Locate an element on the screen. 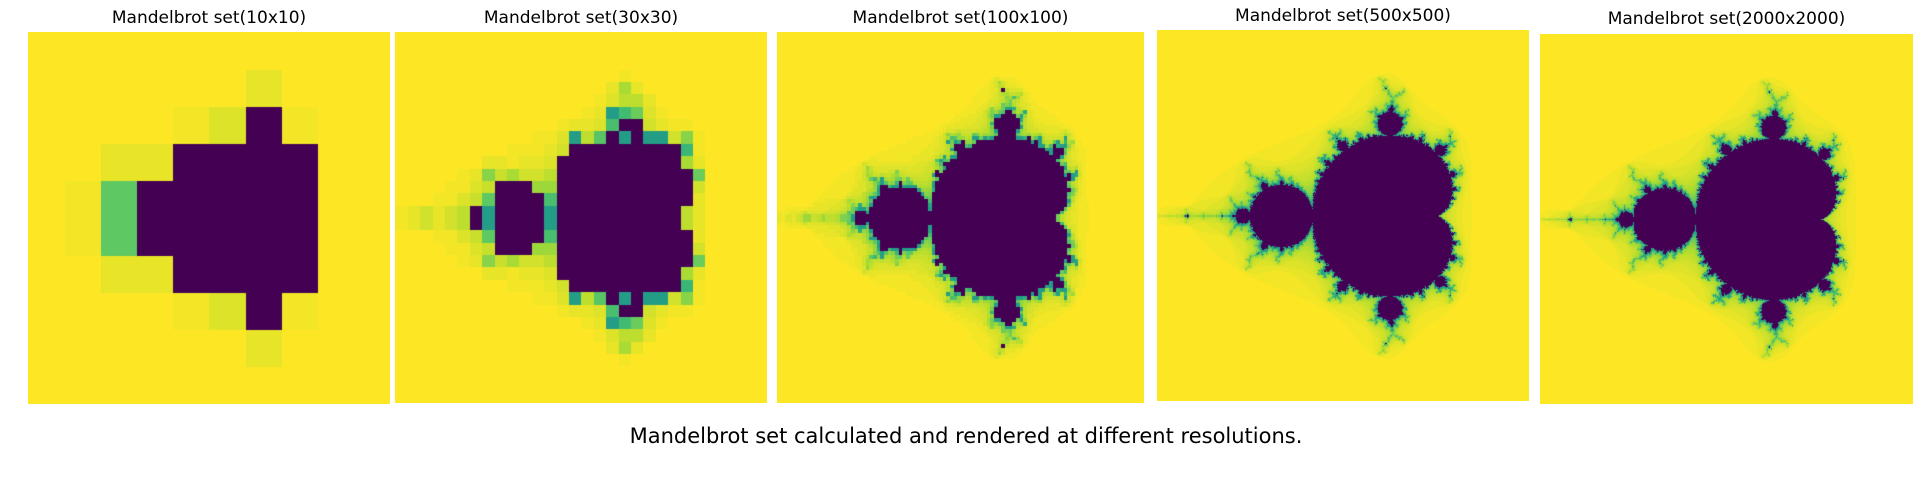 Image resolution: width=1932 pixels, height=477 pixels. mandelbrot-heatmap-2000 is located at coordinates (1726, 219).